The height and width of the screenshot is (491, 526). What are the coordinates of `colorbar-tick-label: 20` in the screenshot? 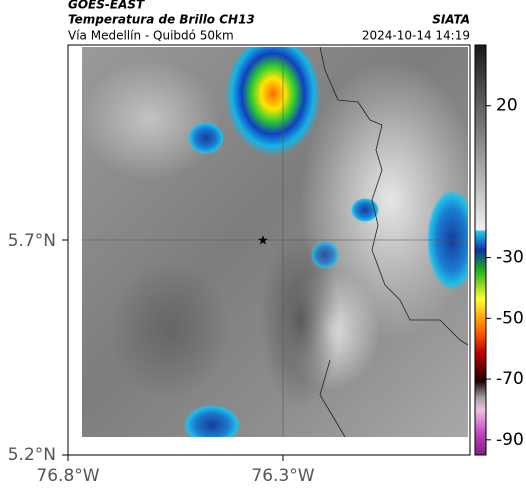 It's located at (507, 106).